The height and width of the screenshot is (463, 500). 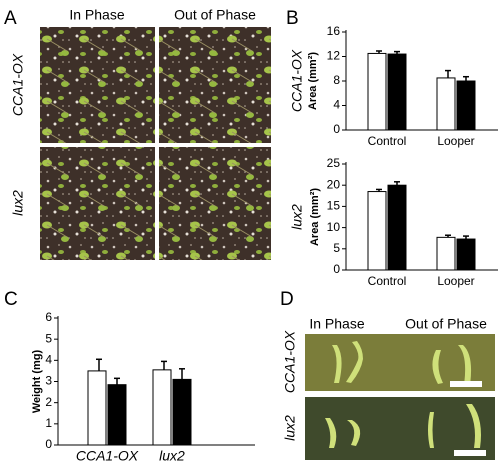 I want to click on y-tick-label: 20, so click(x=334, y=184).